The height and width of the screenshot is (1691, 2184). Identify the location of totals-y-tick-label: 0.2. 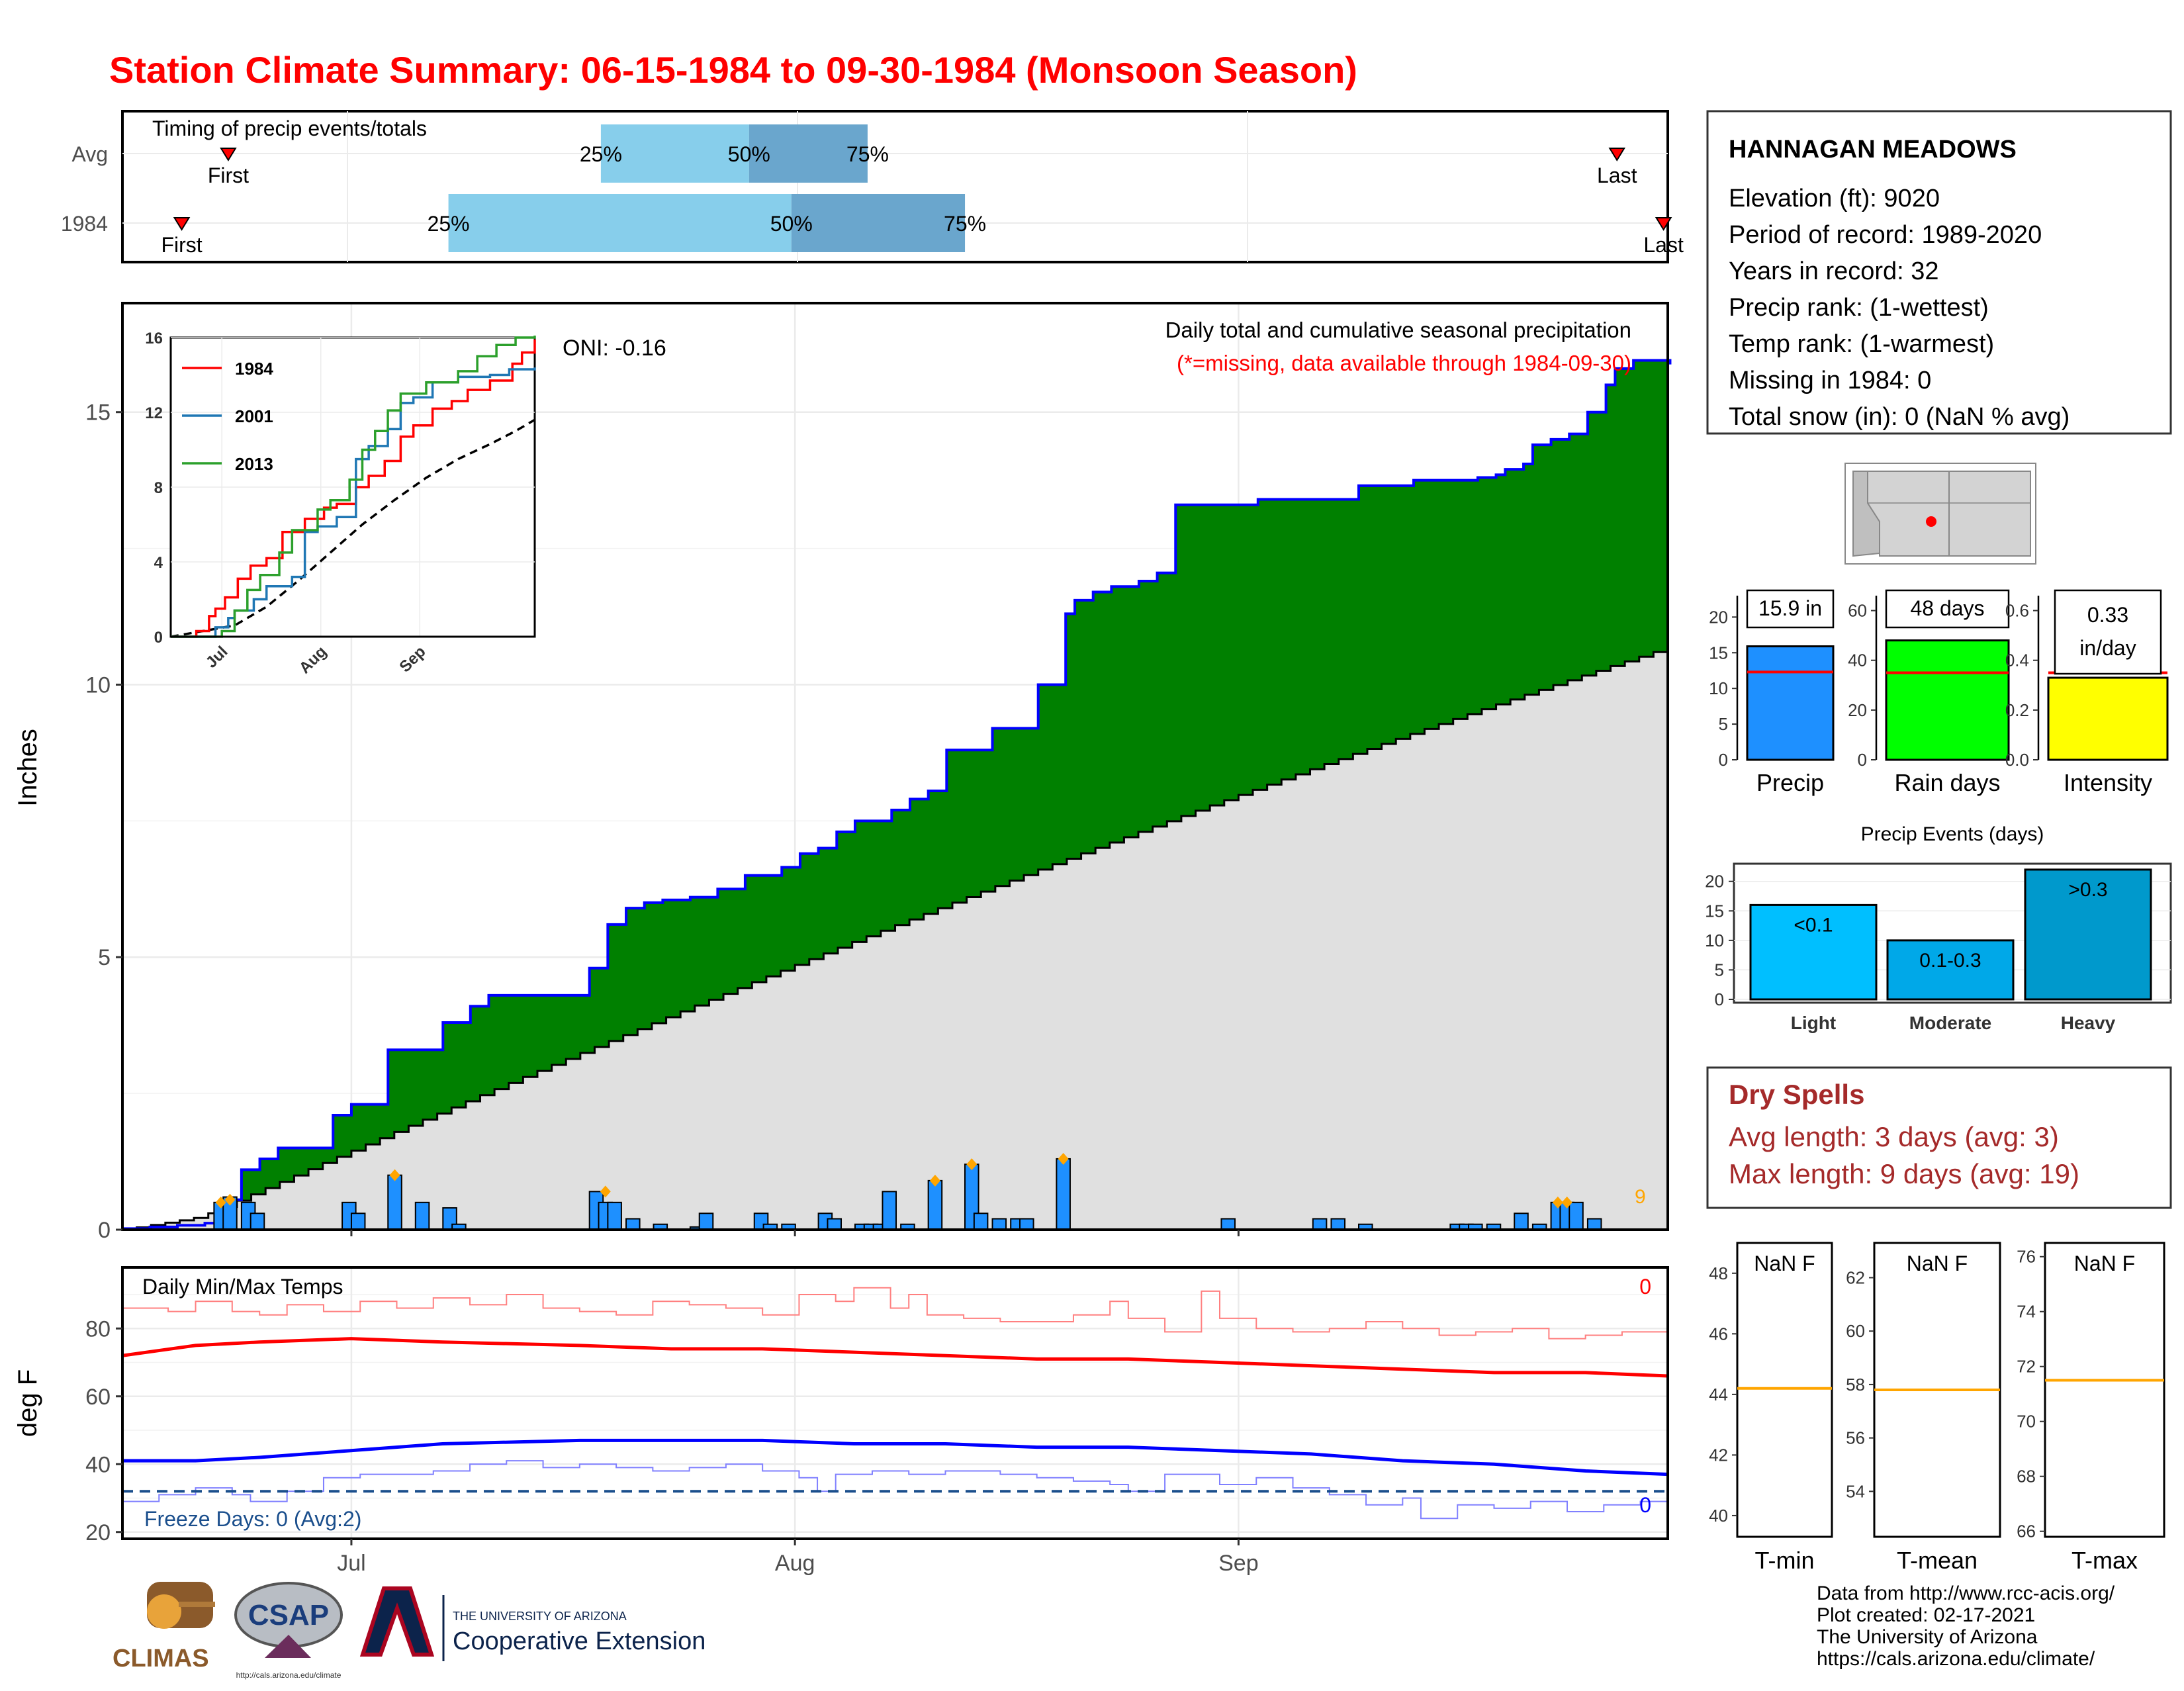
(2017, 710).